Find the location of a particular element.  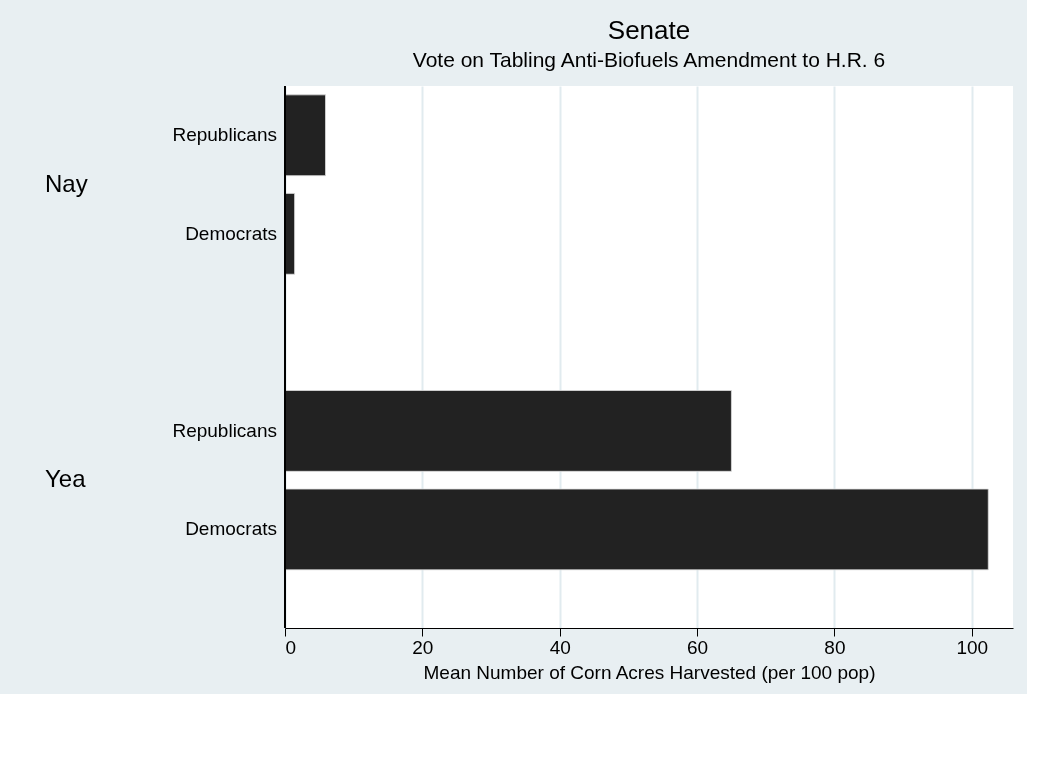

x-tick-label: 80 is located at coordinates (835, 647).